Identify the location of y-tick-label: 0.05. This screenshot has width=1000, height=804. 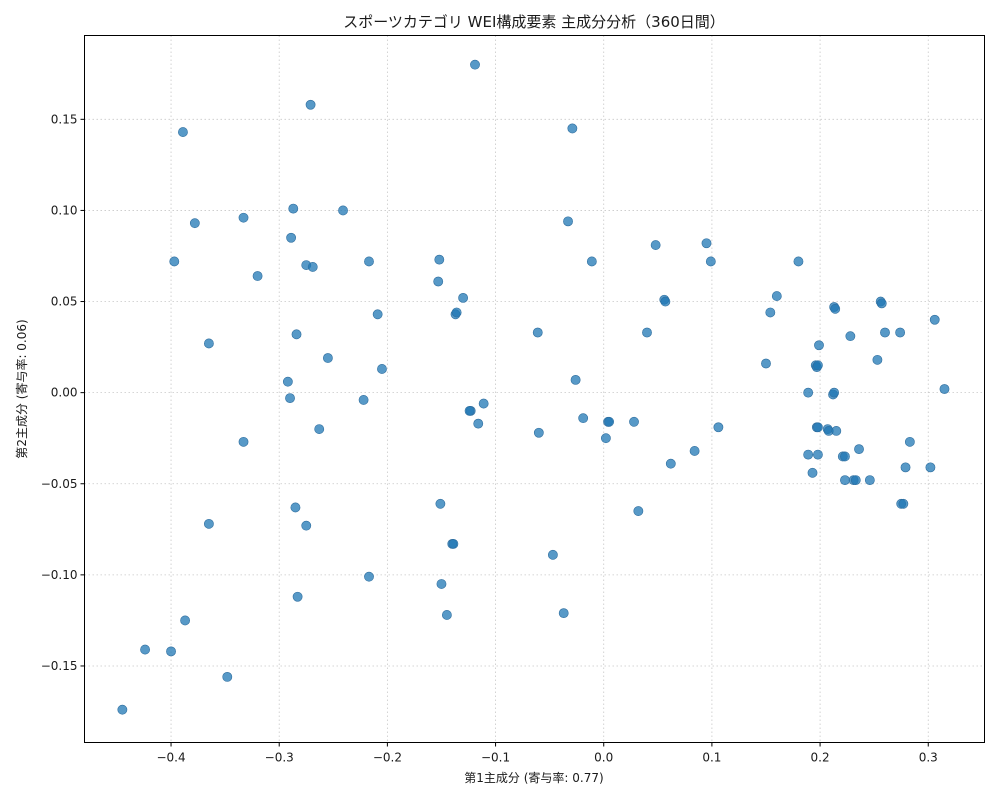
(64, 302).